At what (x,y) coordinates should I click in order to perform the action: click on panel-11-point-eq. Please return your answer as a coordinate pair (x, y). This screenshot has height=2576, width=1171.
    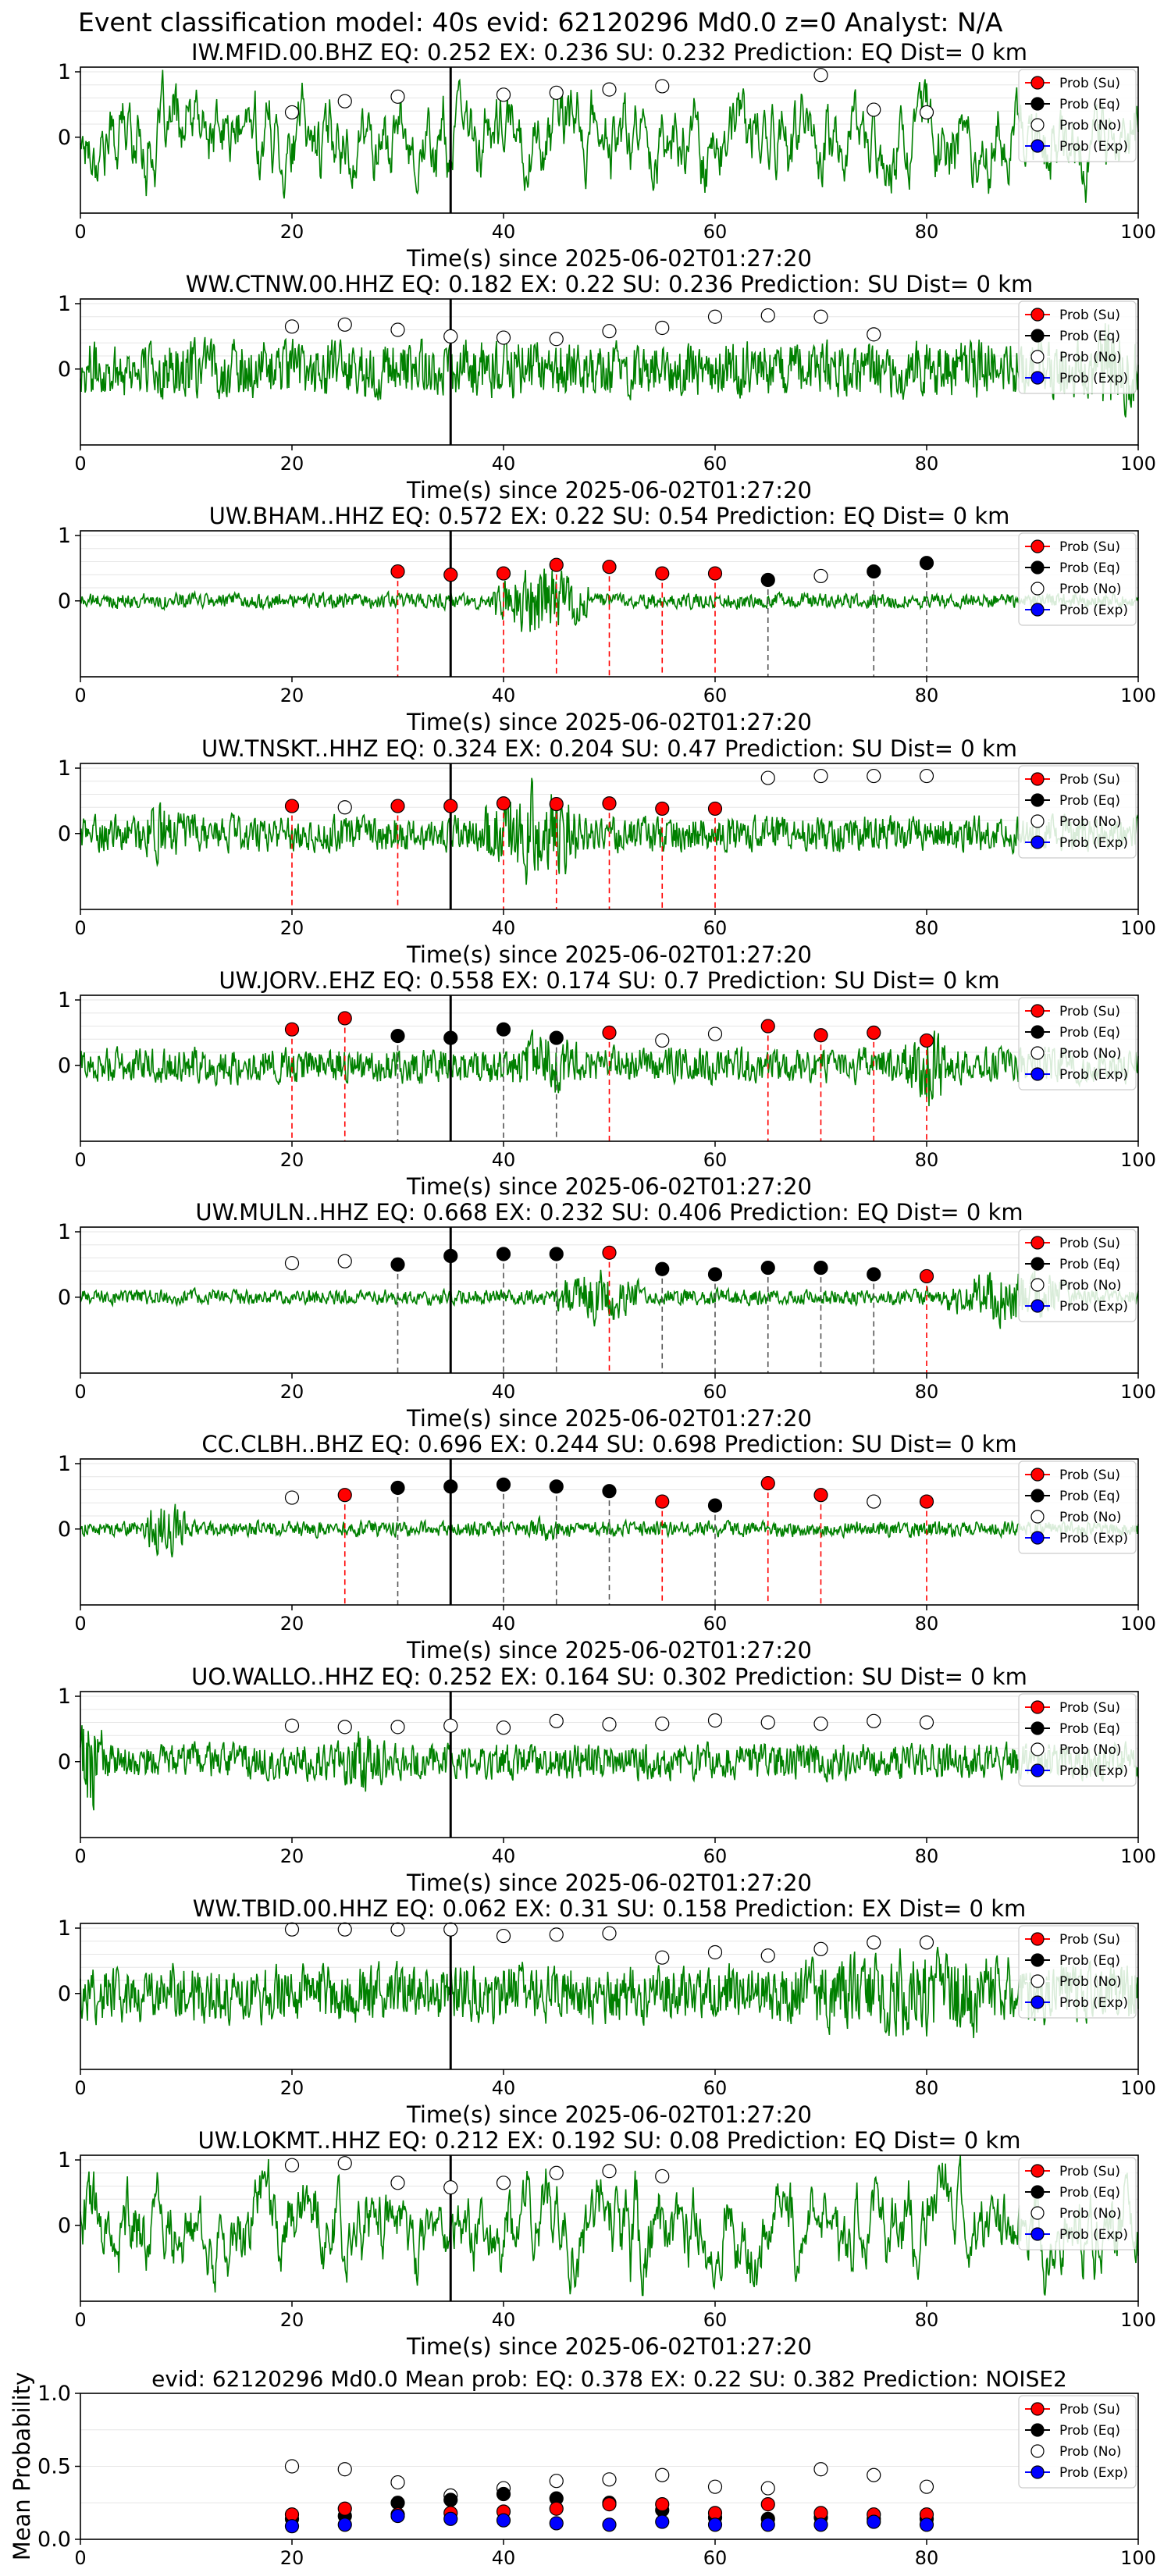
    Looking at the image, I should click on (503, 2494).